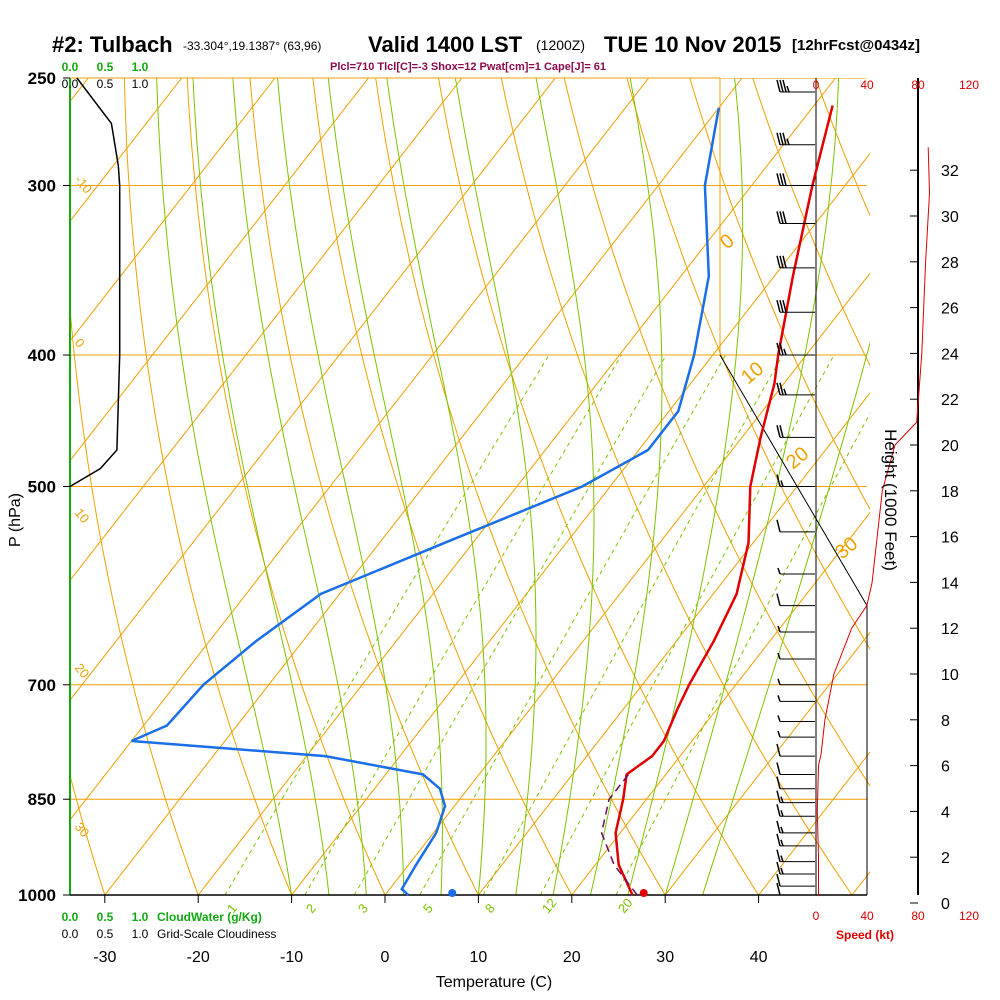 This screenshot has height=1000, width=1000. I want to click on dry-adiabat-label: 30, so click(82, 829).